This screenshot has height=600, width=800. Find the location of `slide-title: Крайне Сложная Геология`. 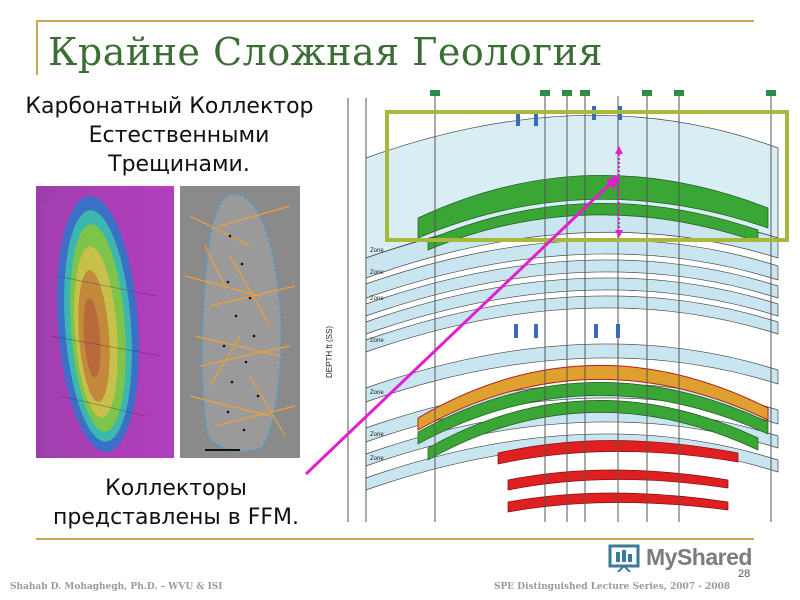

slide-title: Крайне Сложная Геология is located at coordinates (325, 52).